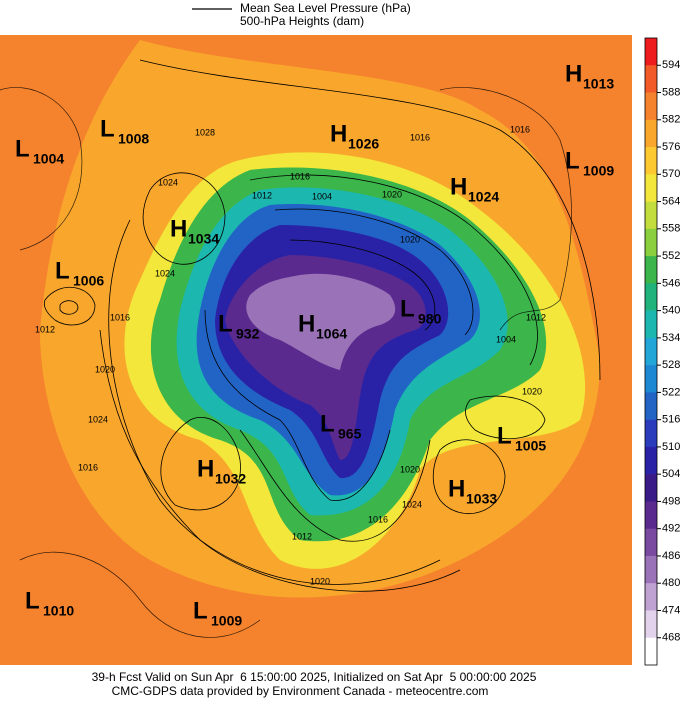 This screenshot has width=680, height=705. Describe the element at coordinates (598, 84) in the screenshot. I see `center-value: 1013` at that location.